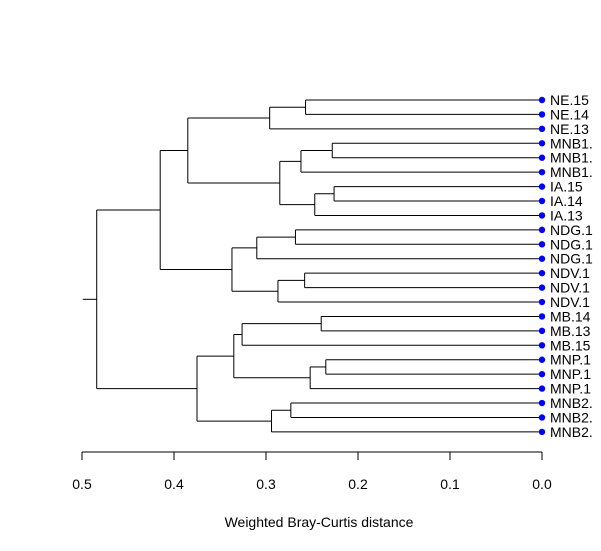 The width and height of the screenshot is (601, 551). I want to click on x-tick-label: 0.4, so click(174, 484).